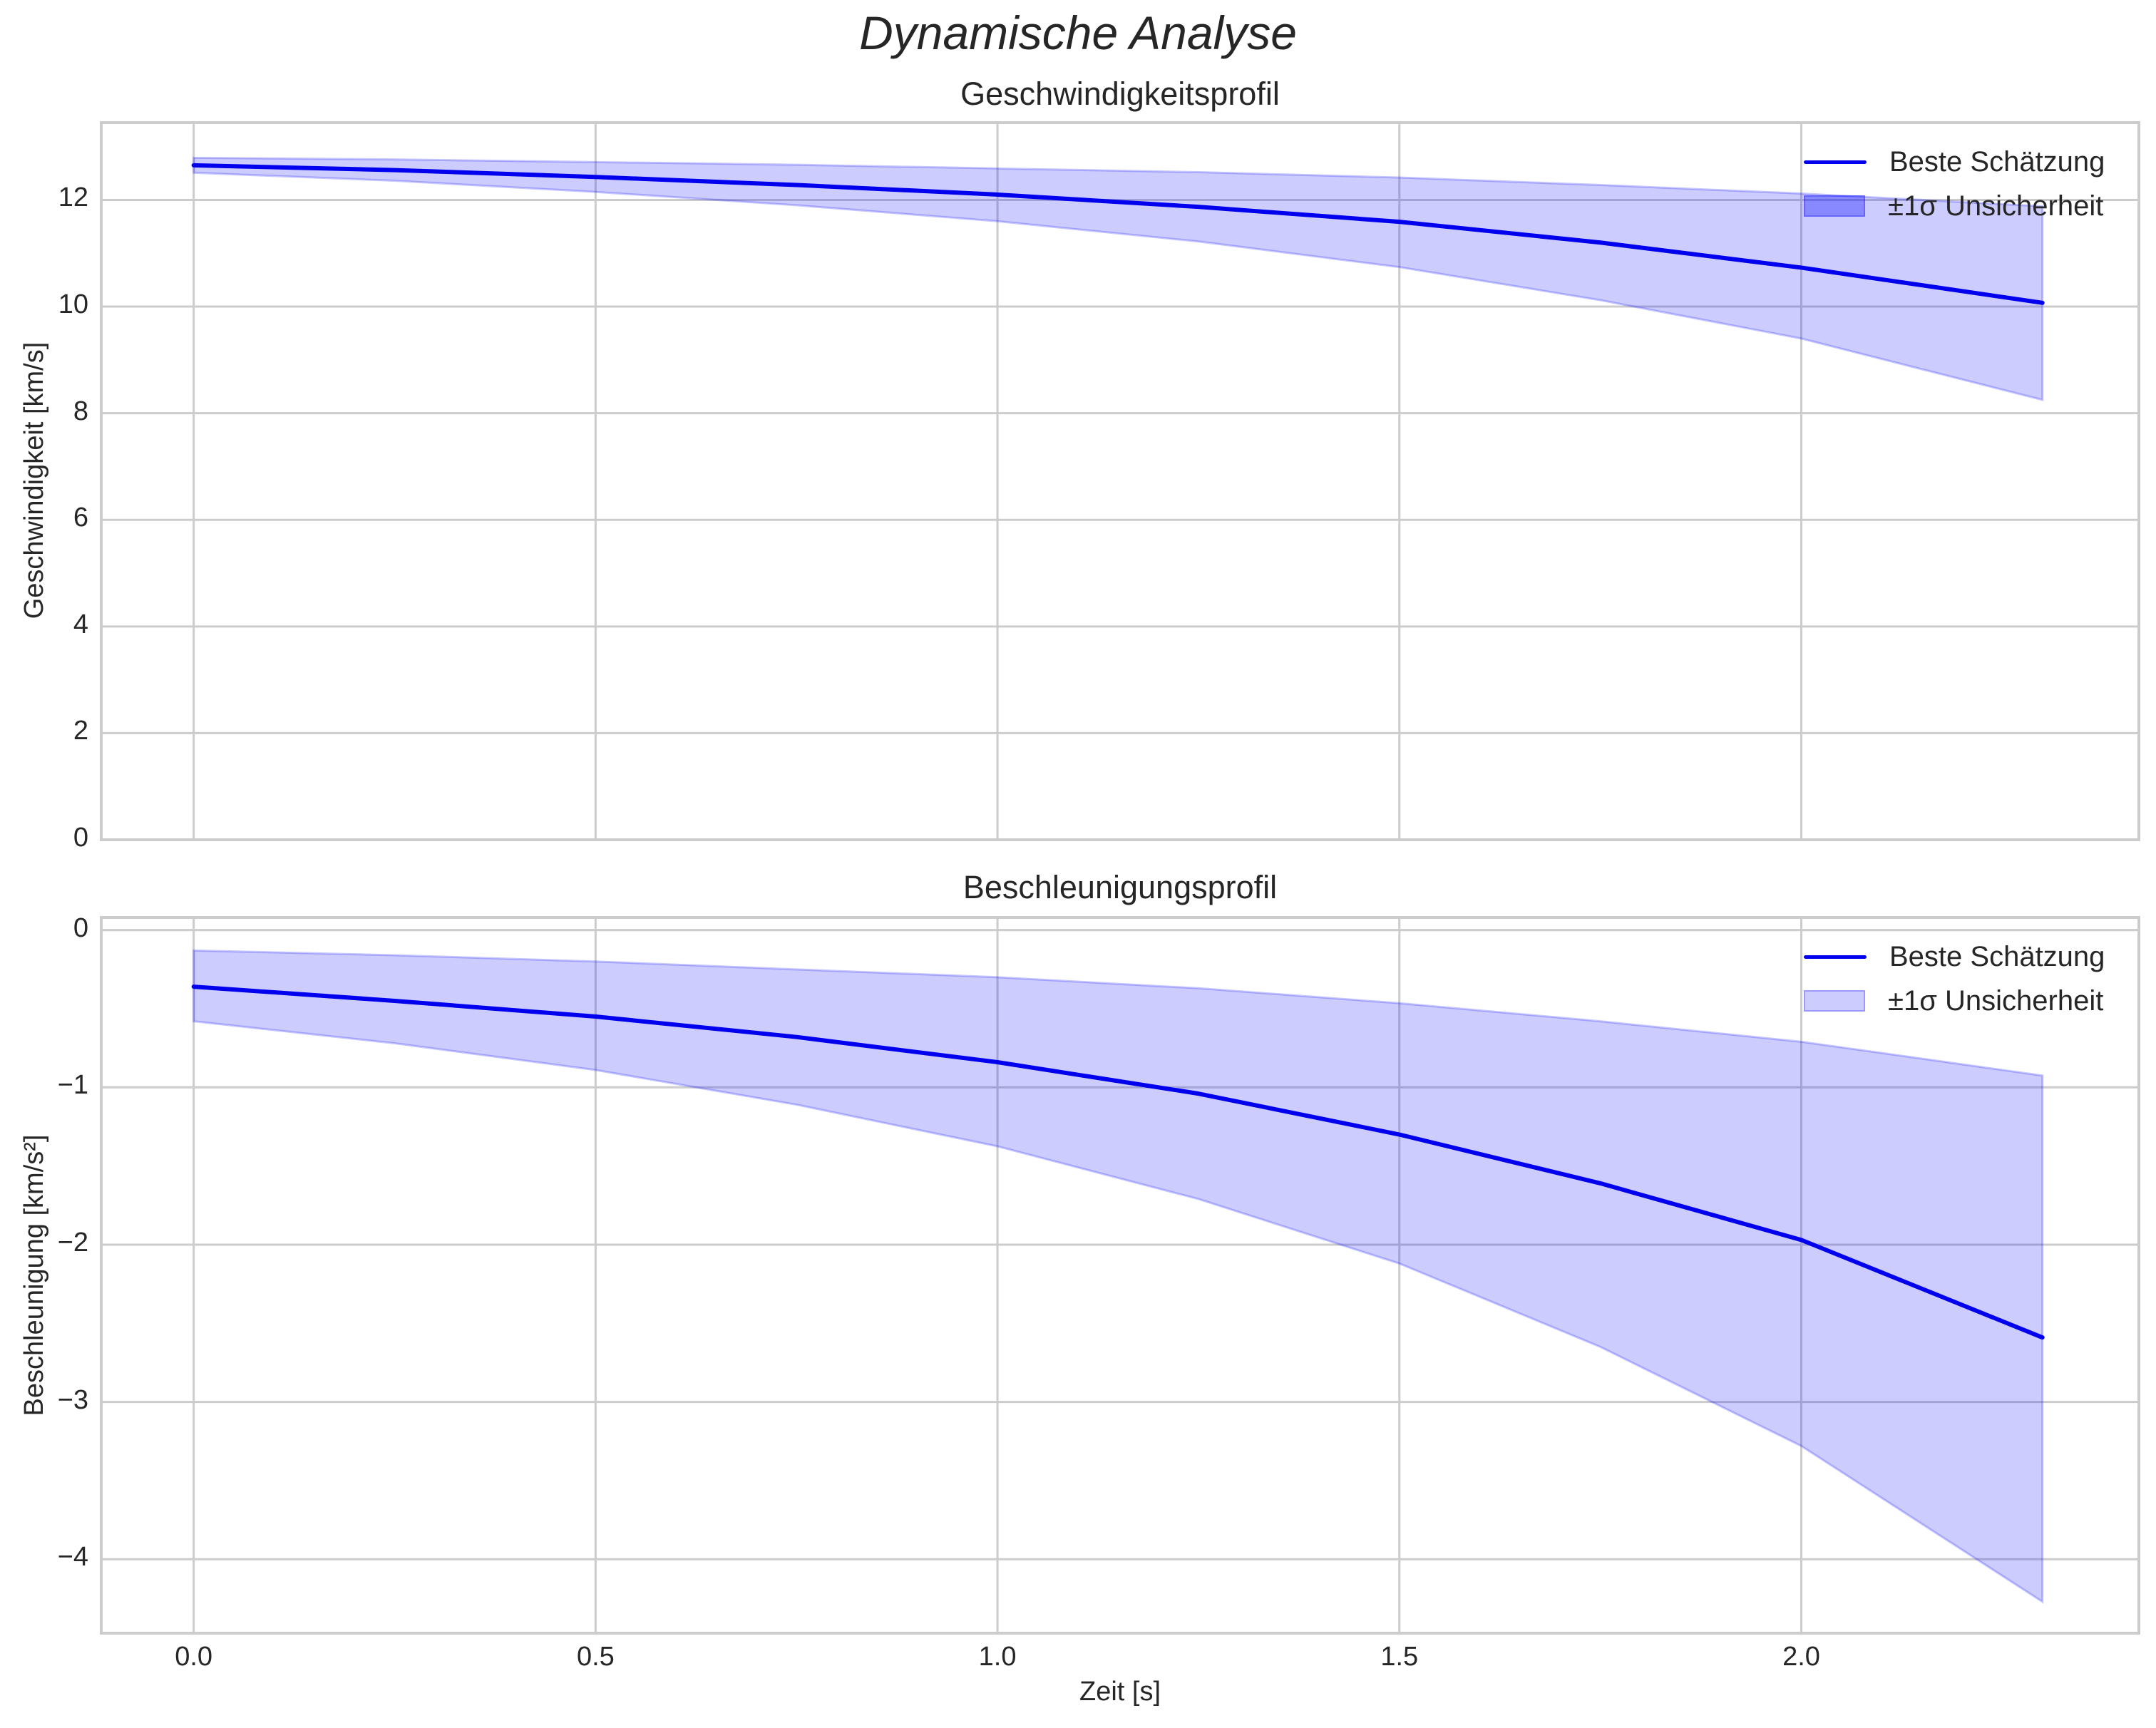 The width and height of the screenshot is (2156, 1728). Describe the element at coordinates (72, 1242) in the screenshot. I see `y-tick-label: −2` at that location.